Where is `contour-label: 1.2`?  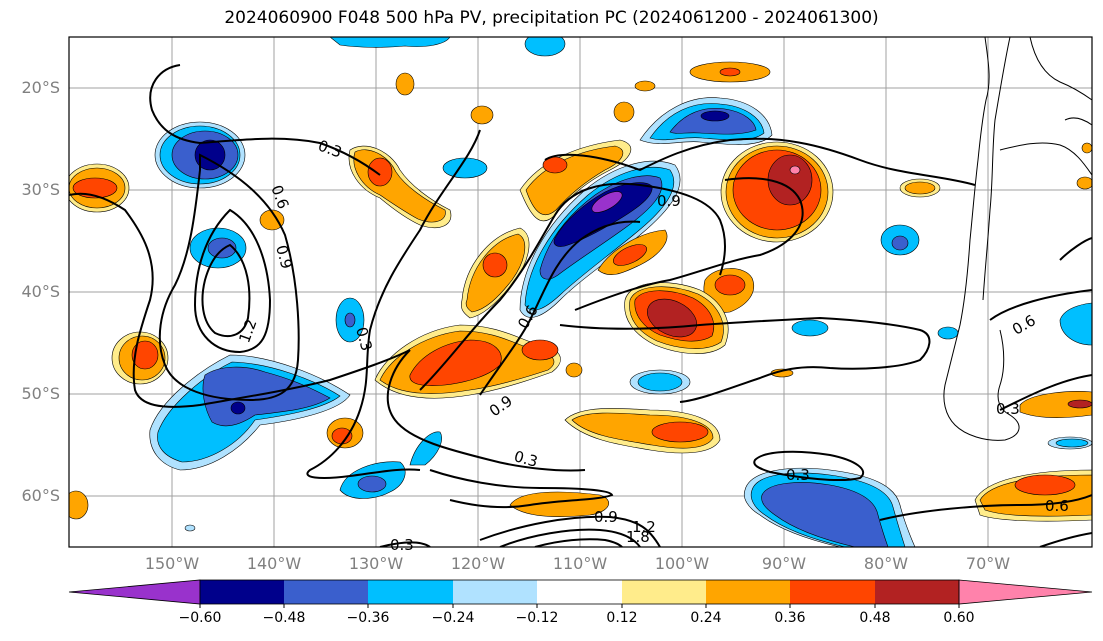
contour-label: 1.2 is located at coordinates (644, 527).